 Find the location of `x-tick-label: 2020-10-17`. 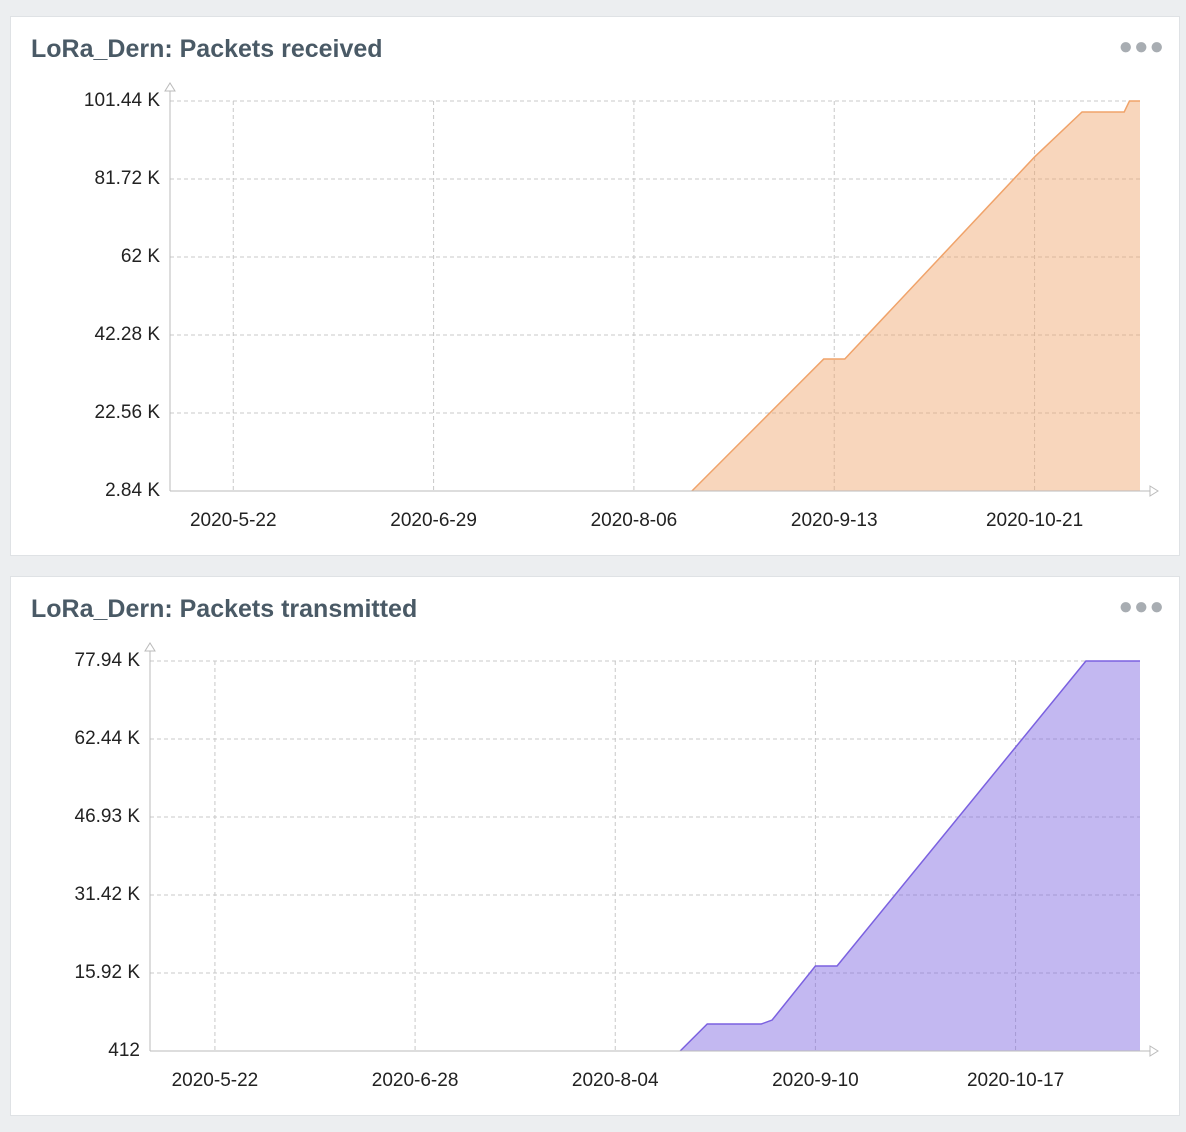

x-tick-label: 2020-10-17 is located at coordinates (1015, 1080).